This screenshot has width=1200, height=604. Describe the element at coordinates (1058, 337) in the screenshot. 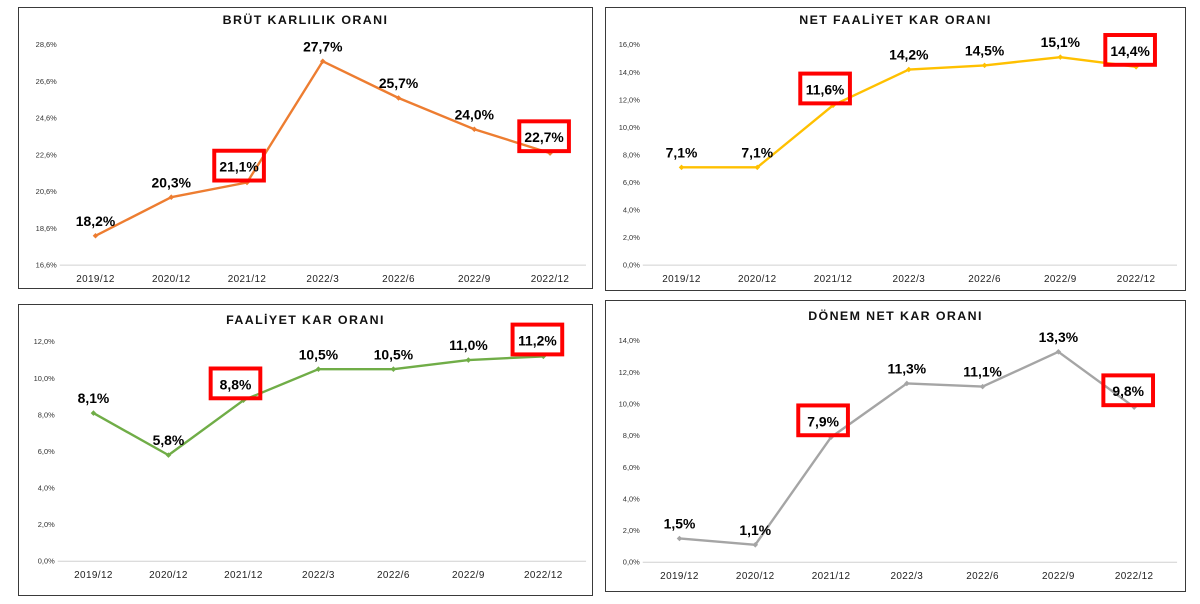

I see `data-label: 13,3%` at that location.